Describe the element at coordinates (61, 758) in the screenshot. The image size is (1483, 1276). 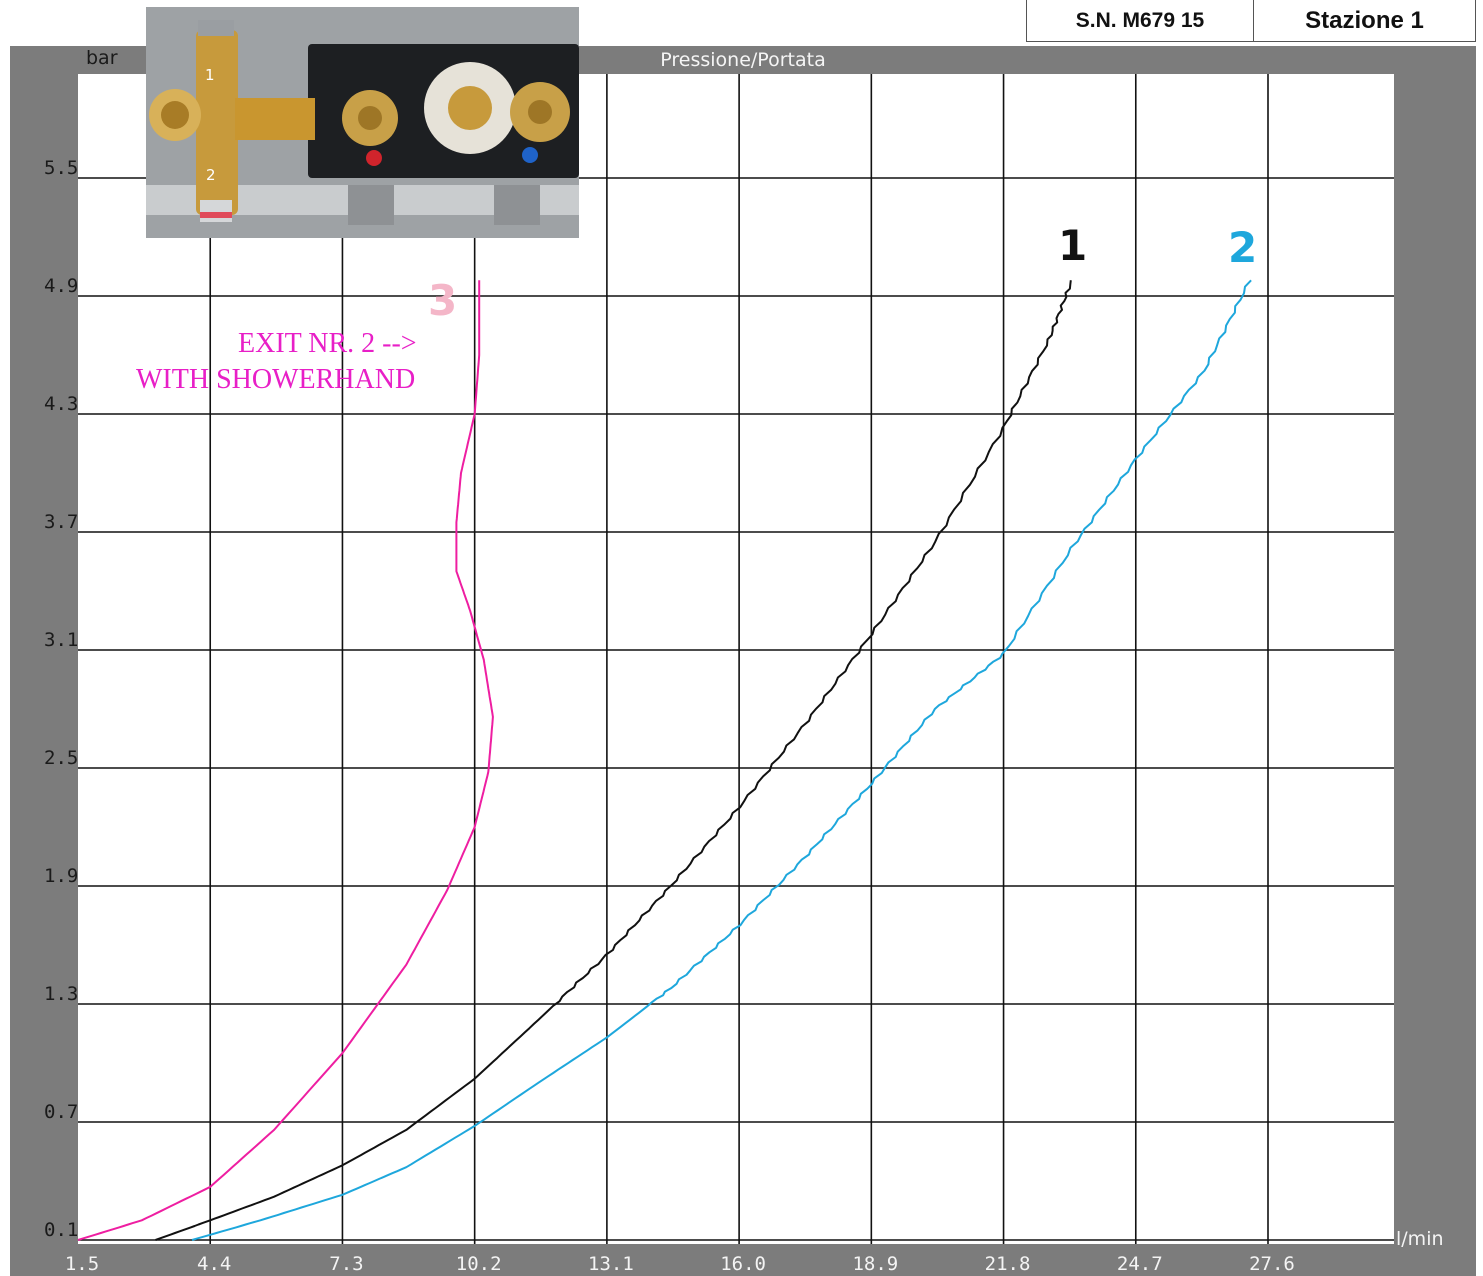
I see `y-tick-label: 2.5` at that location.